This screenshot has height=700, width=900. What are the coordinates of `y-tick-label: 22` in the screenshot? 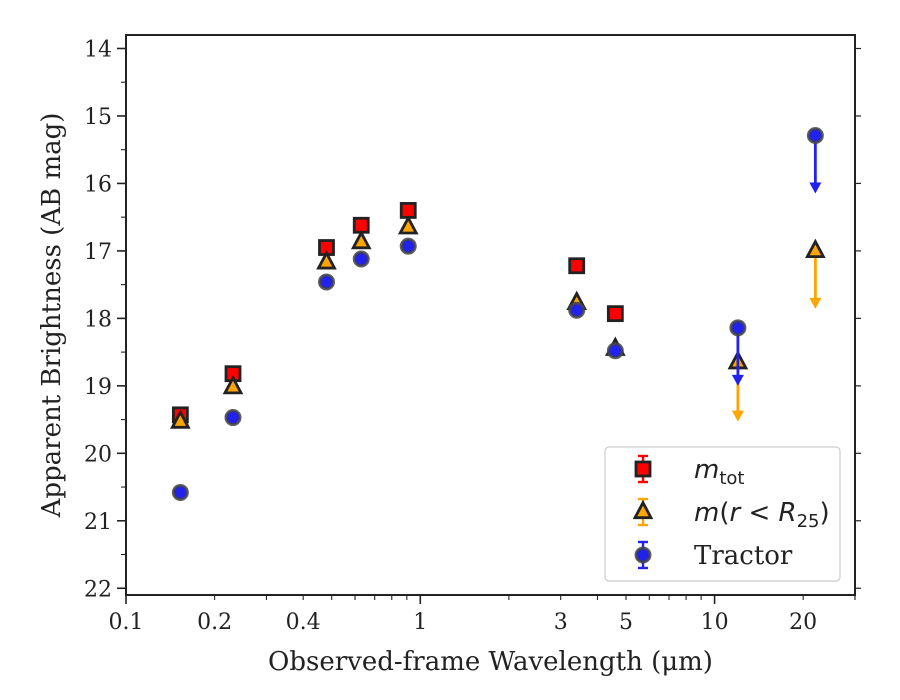 It's located at (98, 589).